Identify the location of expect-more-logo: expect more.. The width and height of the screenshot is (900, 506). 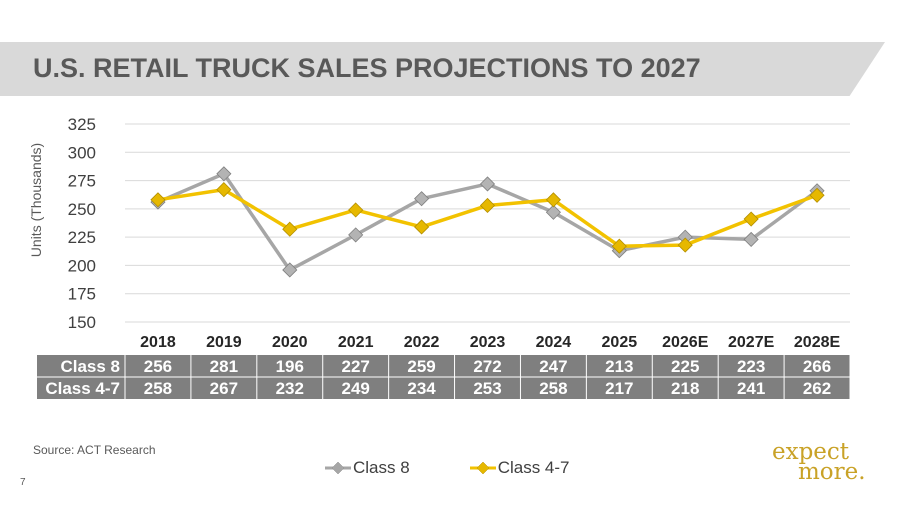
(827, 462).